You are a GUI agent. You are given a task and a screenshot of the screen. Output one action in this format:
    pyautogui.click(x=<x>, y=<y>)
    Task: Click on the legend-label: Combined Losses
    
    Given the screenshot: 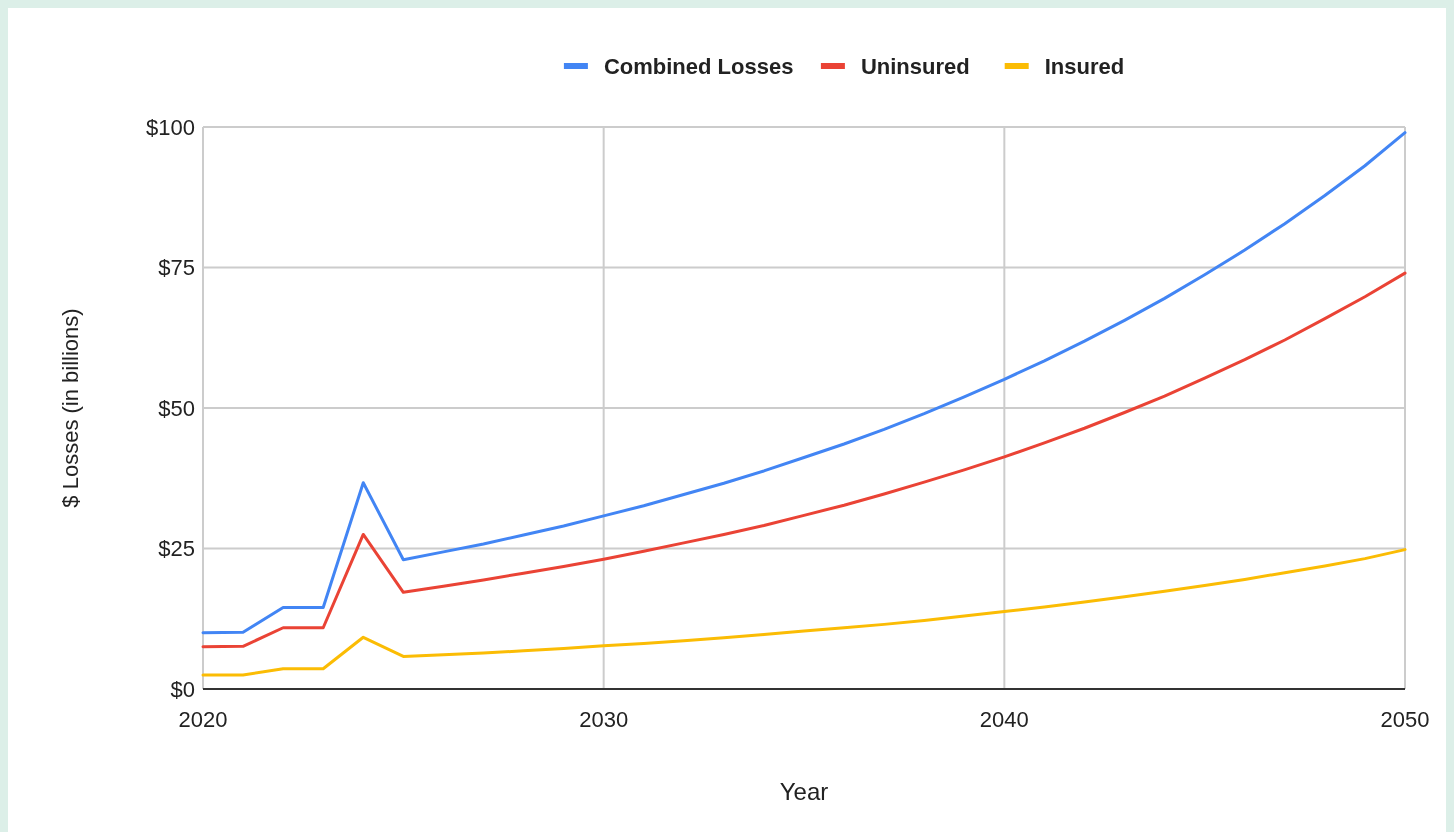 What is the action you would take?
    pyautogui.click(x=698, y=66)
    